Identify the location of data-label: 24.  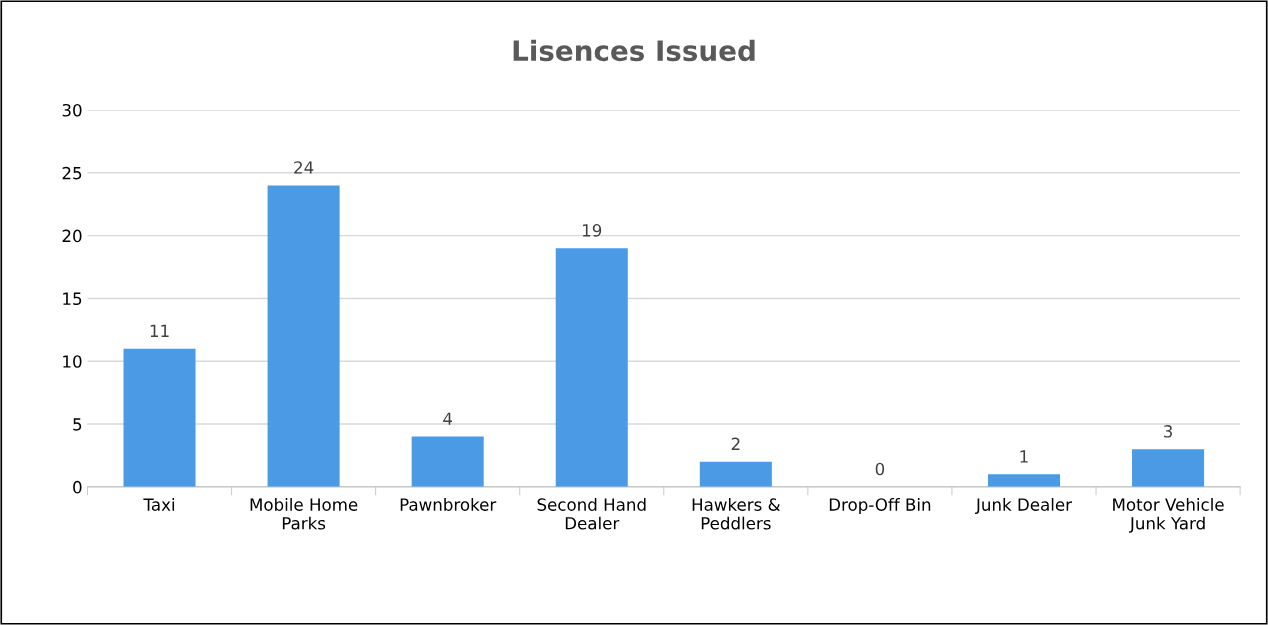
(304, 167).